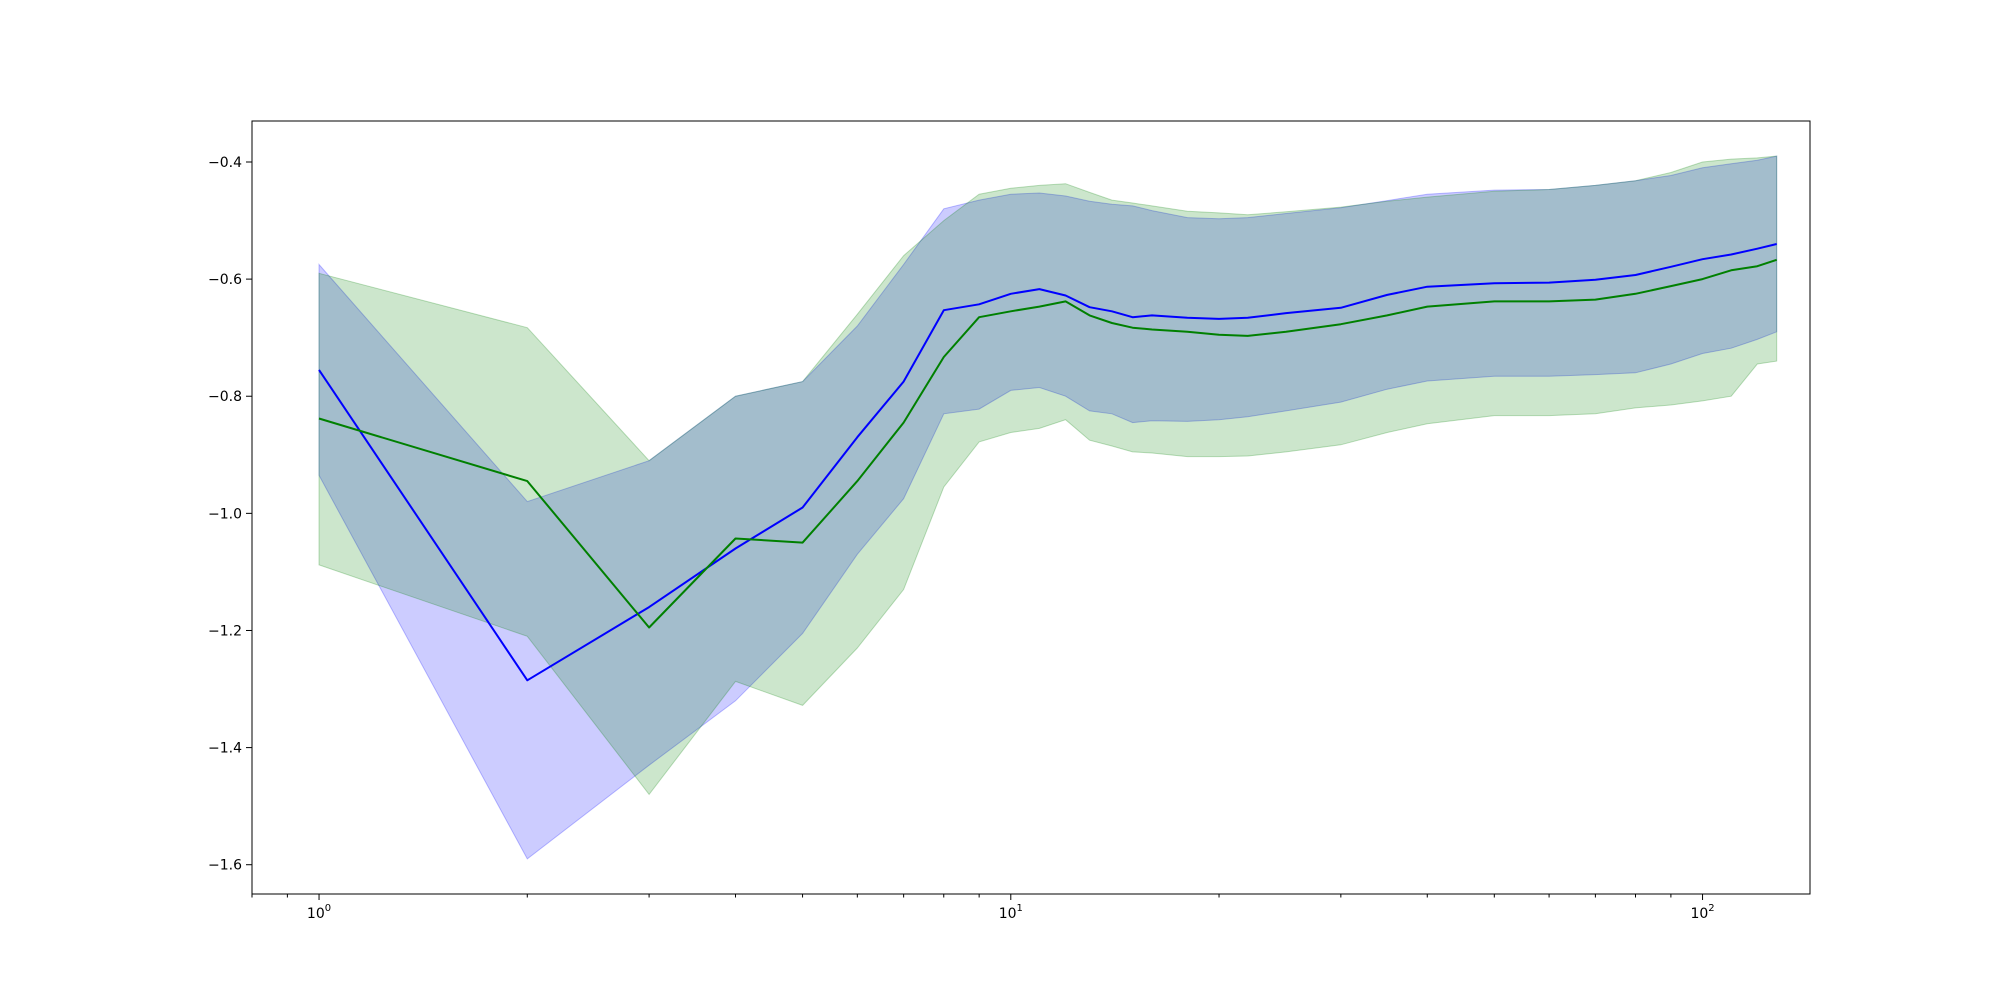  What do you see at coordinates (225, 749) in the screenshot?
I see `y-tick-label: −1.4` at bounding box center [225, 749].